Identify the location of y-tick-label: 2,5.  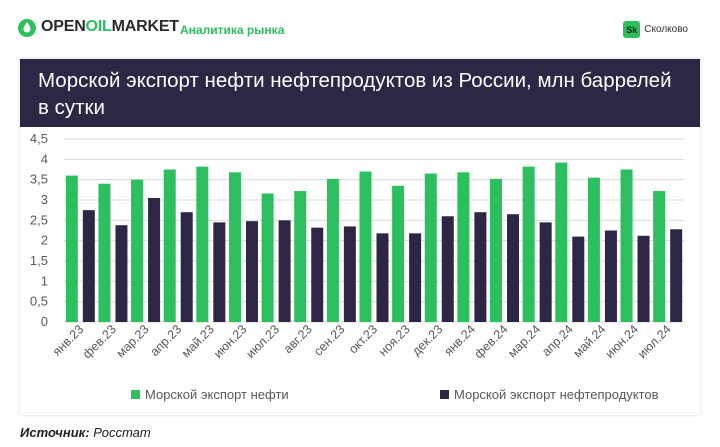
(39, 219).